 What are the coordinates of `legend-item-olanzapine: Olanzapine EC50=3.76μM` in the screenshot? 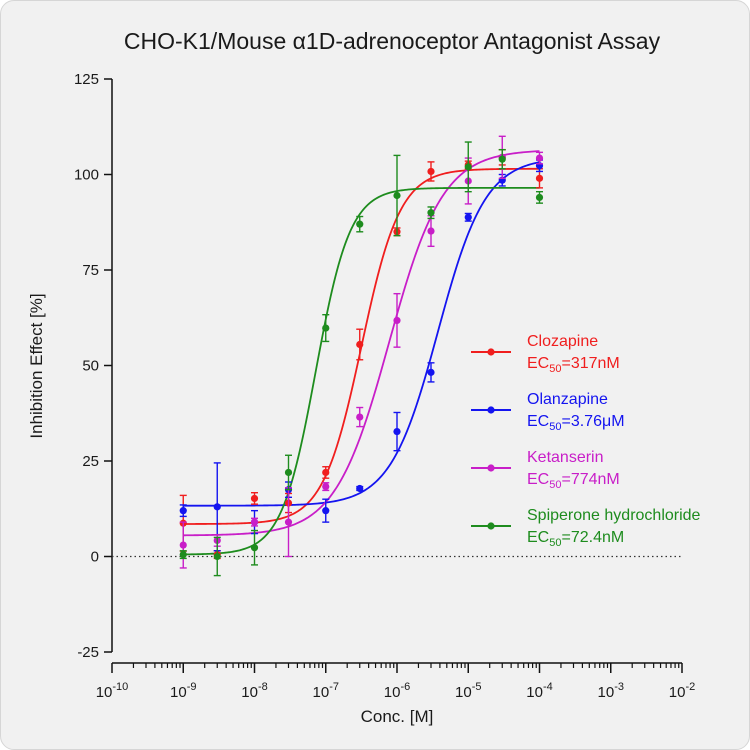 It's located at (548, 412).